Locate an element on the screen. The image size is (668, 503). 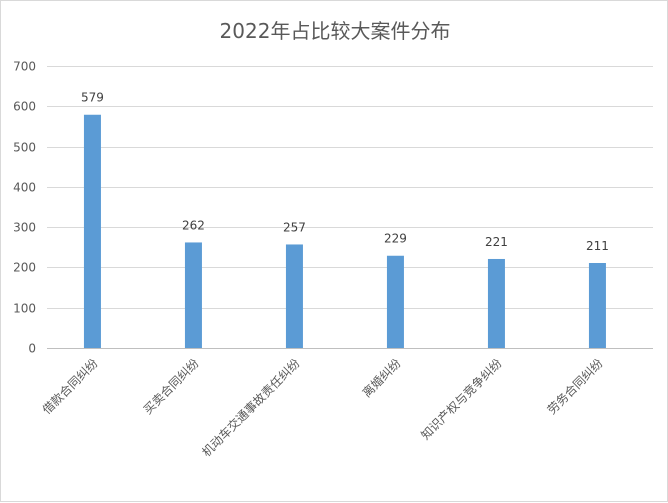
x-tick-label: 借款合同纠纷 is located at coordinates (70, 387).